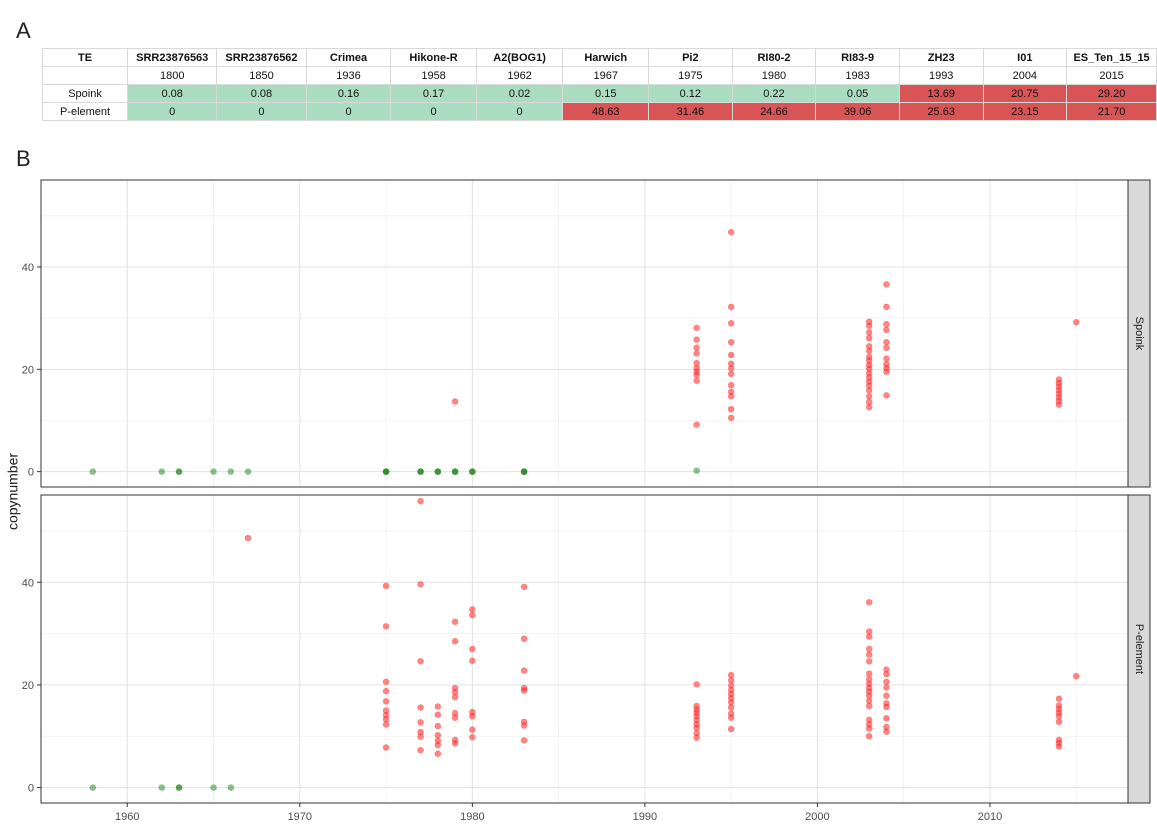 The width and height of the screenshot is (1157, 837). Describe the element at coordinates (31, 473) in the screenshot. I see `y-tick-label: 0` at that location.